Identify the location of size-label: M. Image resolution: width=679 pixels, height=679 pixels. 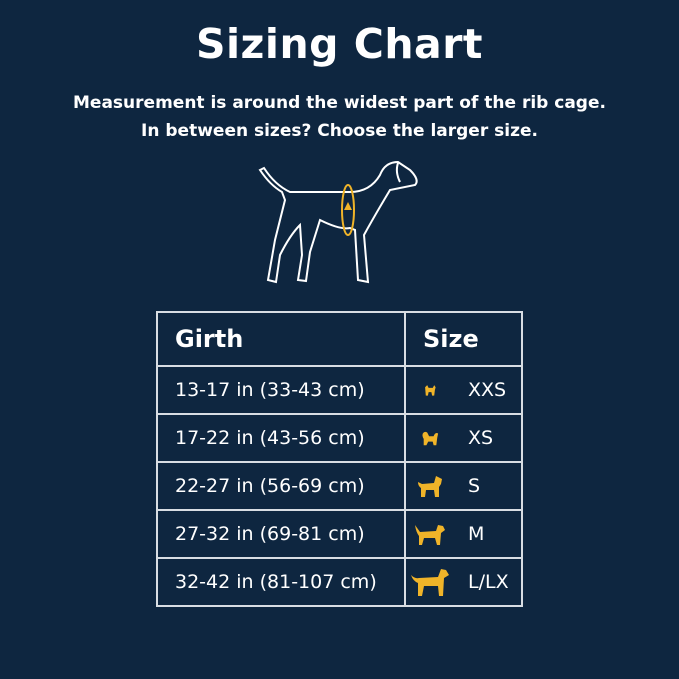
(476, 534).